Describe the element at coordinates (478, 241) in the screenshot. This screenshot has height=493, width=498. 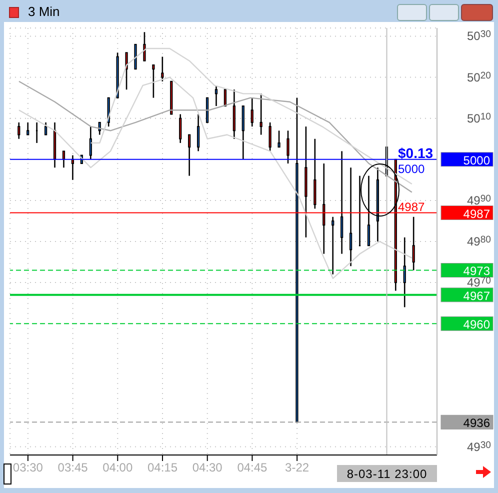
I see `y-tick-label: 49$^{80}$` at that location.